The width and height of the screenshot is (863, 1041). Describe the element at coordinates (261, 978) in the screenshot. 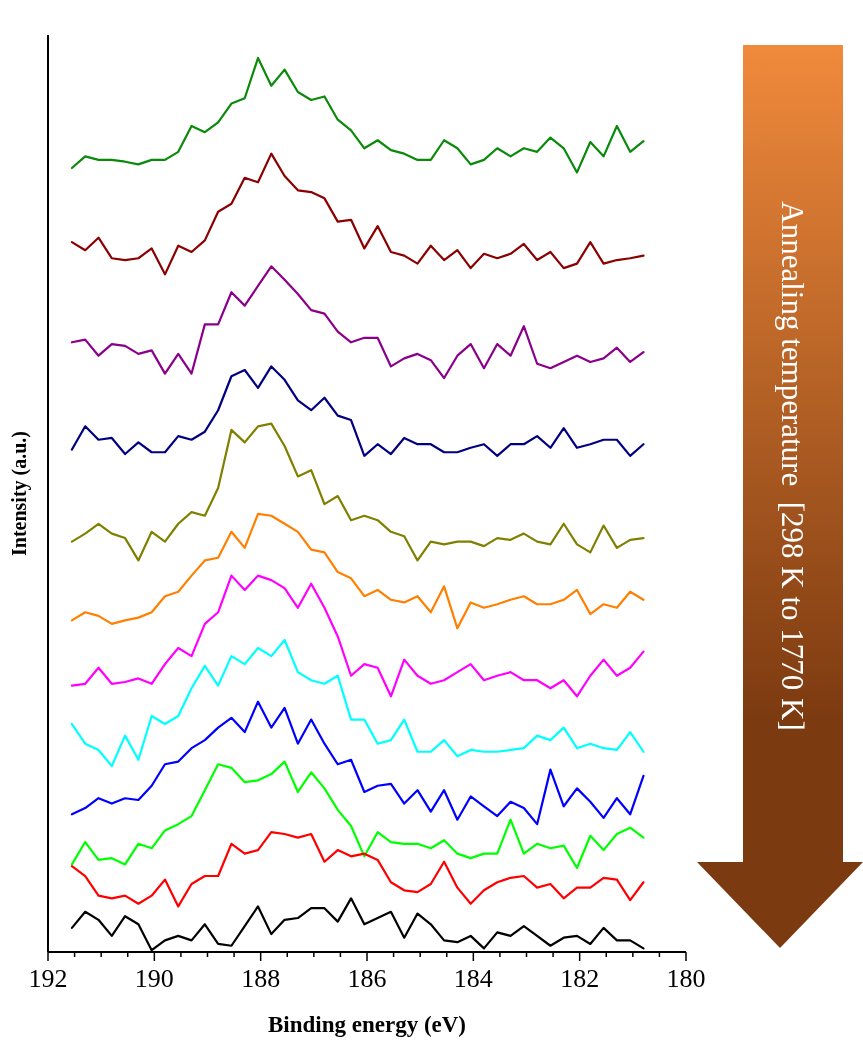

I see `x-tick-label: 188` at that location.